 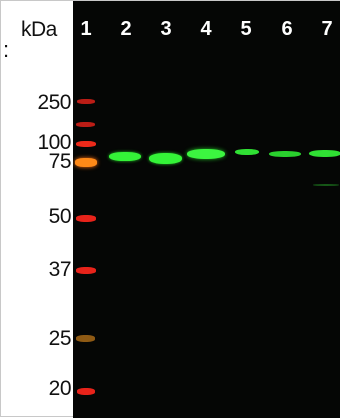 I want to click on lane-number-4: 4, so click(x=206, y=29).